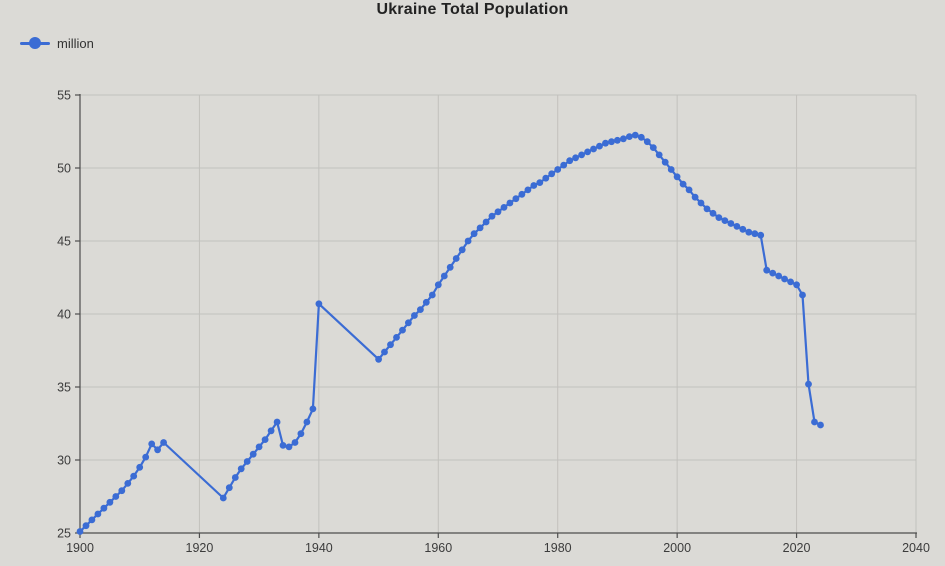 Image resolution: width=945 pixels, height=566 pixels. I want to click on legend-label: million, so click(75, 43).